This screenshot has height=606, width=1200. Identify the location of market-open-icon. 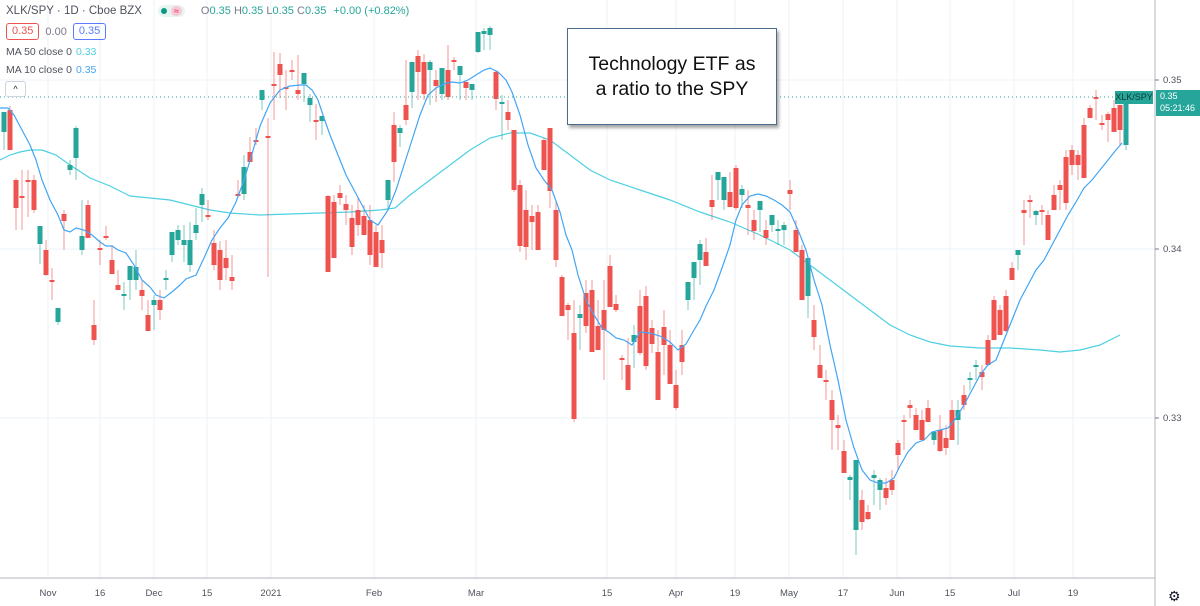
(163, 11).